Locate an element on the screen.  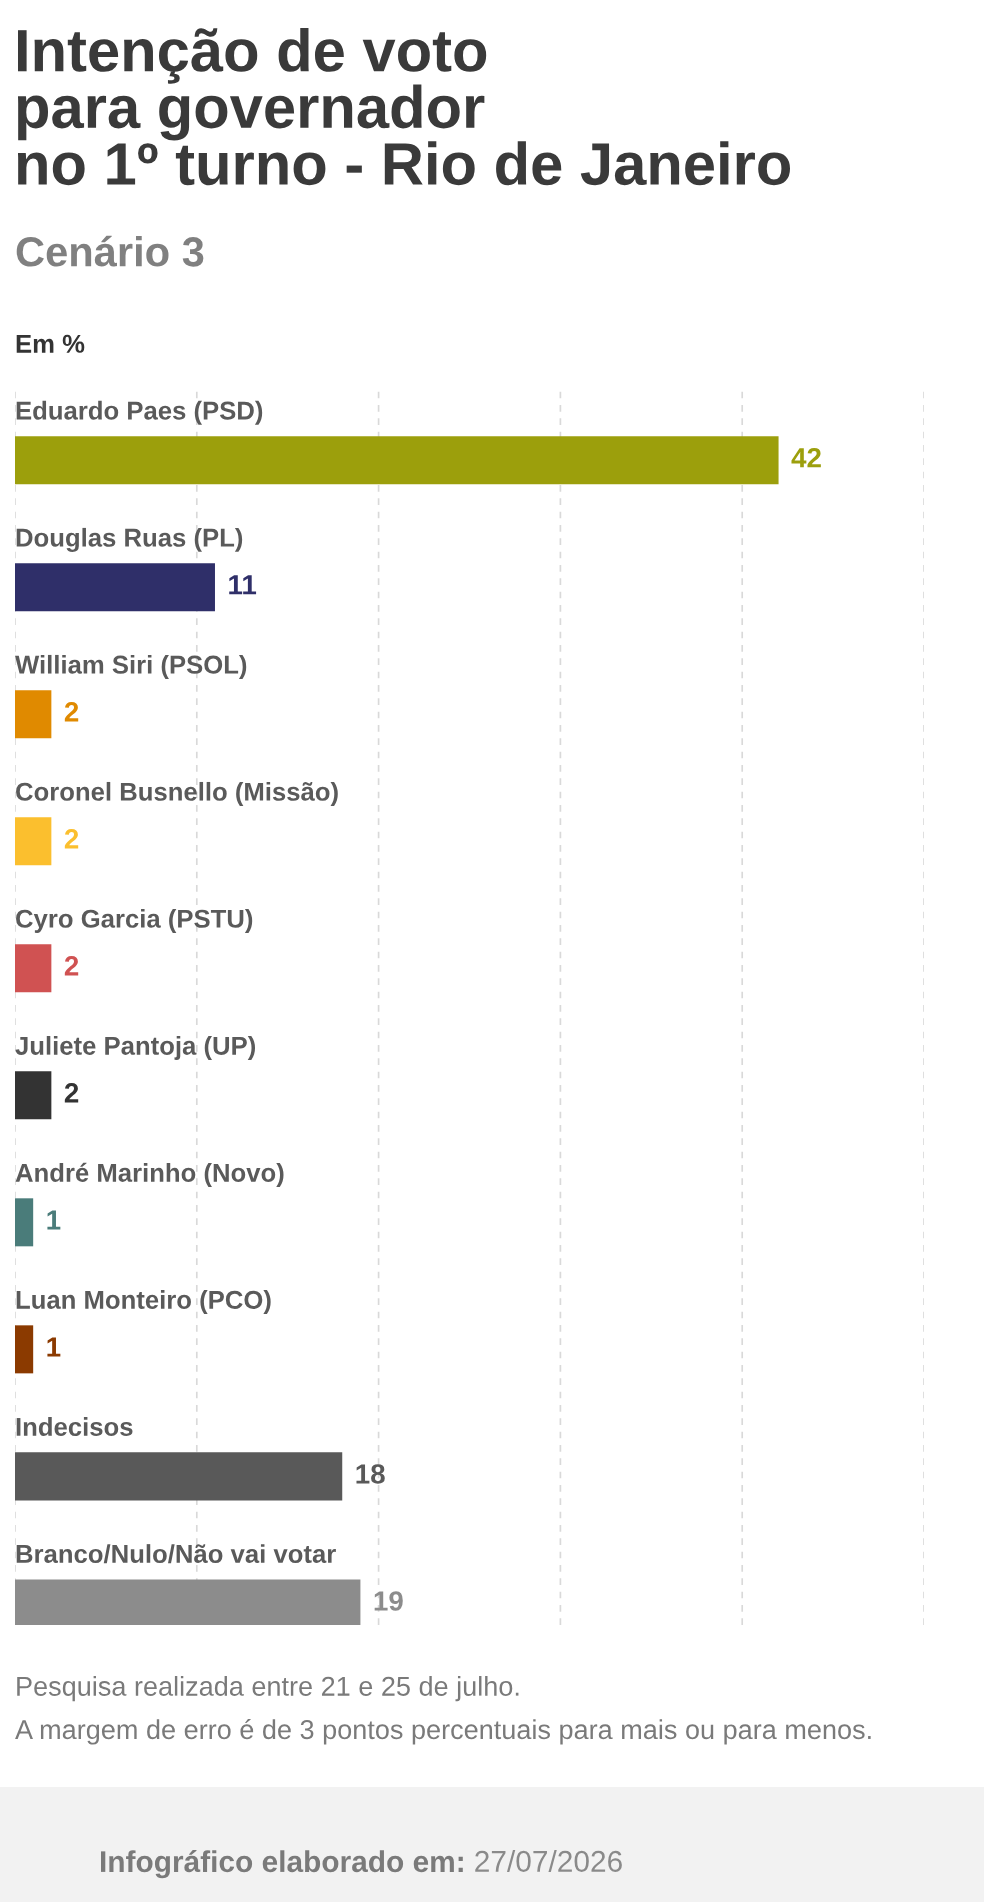
data-label: 11 is located at coordinates (243, 585).